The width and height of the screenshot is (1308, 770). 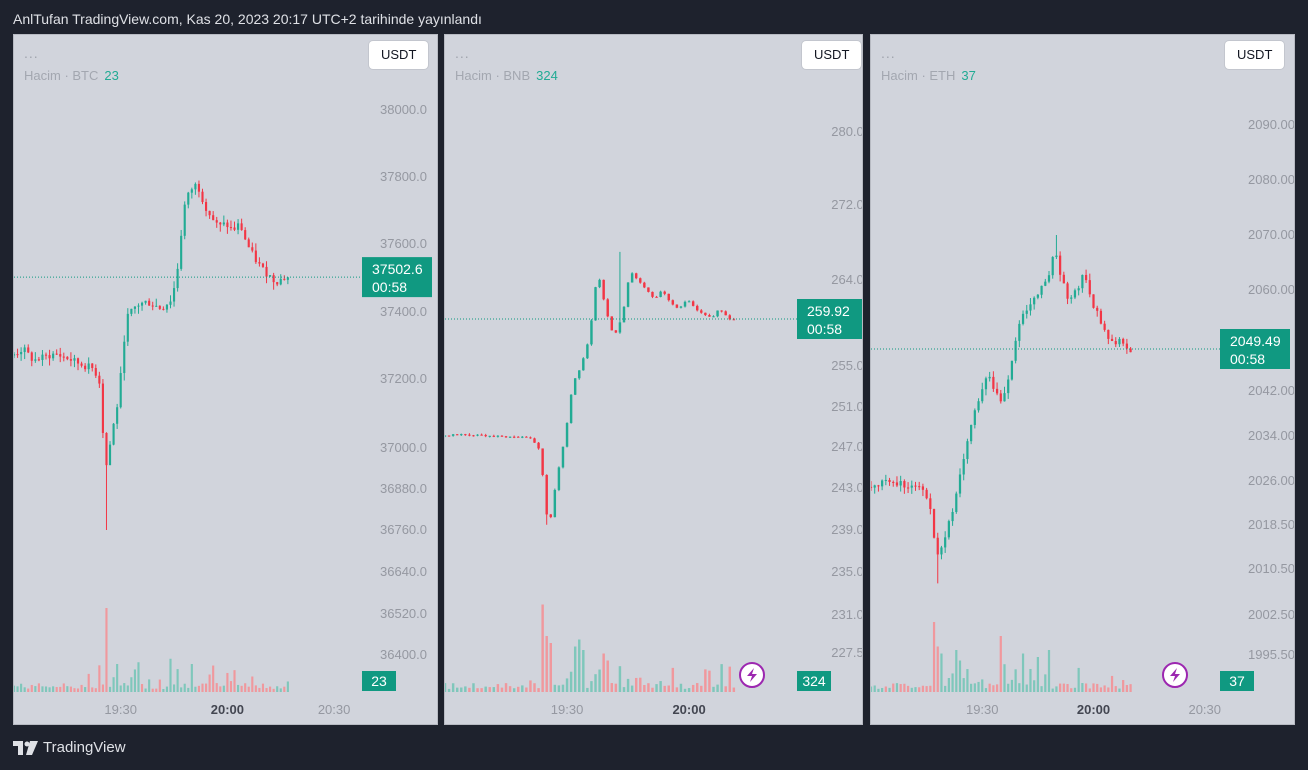 What do you see at coordinates (1271, 654) in the screenshot?
I see `y-tick-label: 1995.50` at bounding box center [1271, 654].